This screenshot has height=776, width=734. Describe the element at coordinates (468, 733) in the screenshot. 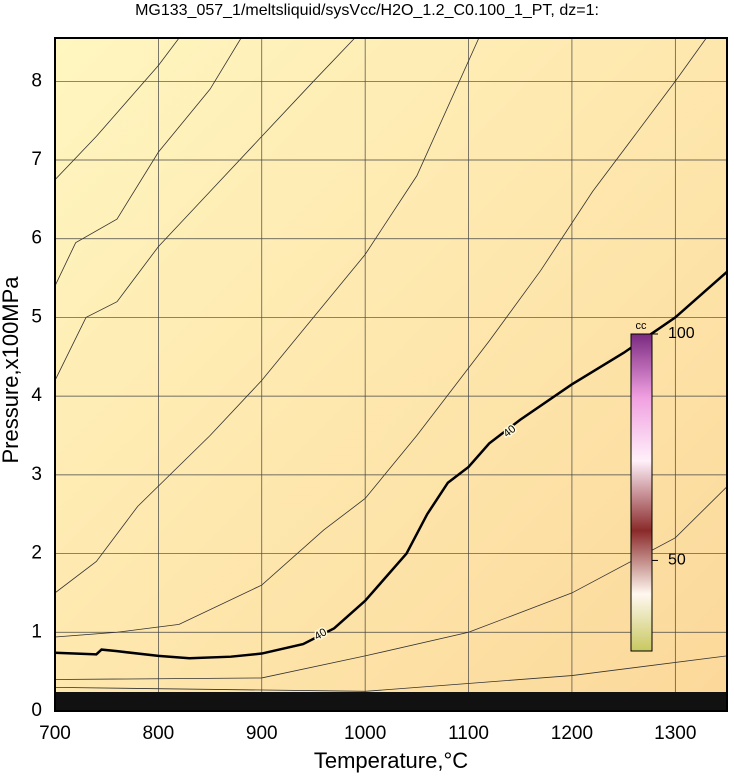

I see `x-tick-label: 1100` at that location.